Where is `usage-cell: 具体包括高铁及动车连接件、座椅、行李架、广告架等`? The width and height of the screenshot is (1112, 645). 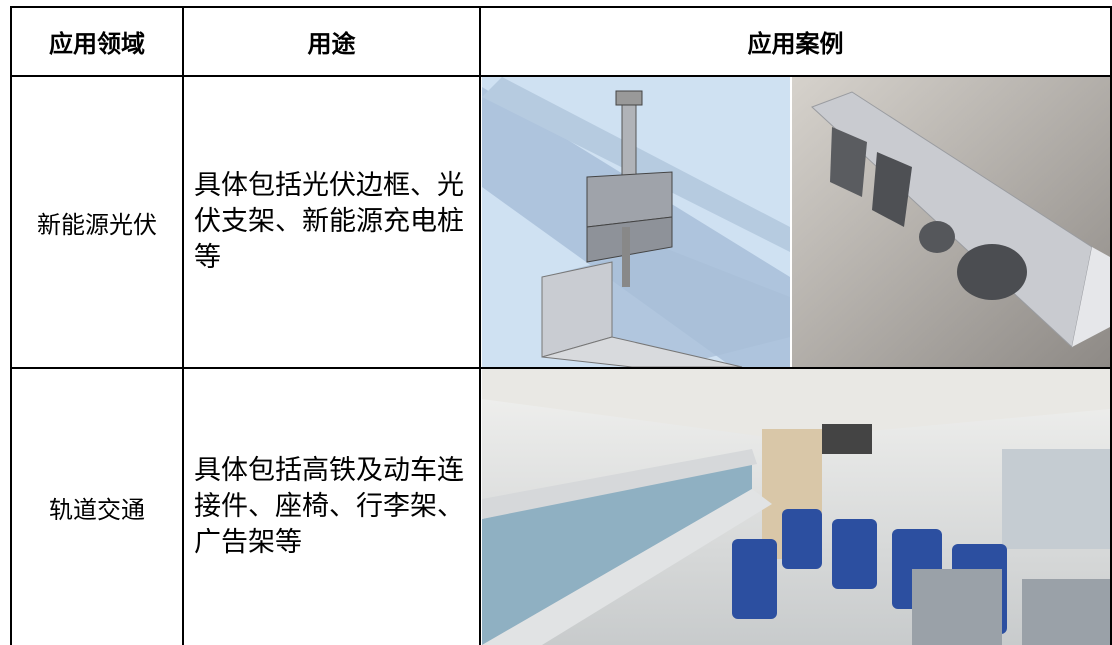 usage-cell: 具体包括高铁及动车连接件、座椅、行李架、广告架等 is located at coordinates (329, 506).